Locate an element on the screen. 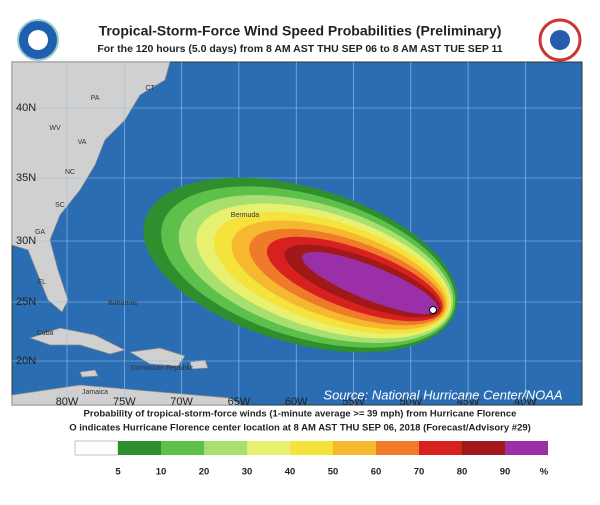 The width and height of the screenshot is (600, 505). legend-unit: % is located at coordinates (544, 472).